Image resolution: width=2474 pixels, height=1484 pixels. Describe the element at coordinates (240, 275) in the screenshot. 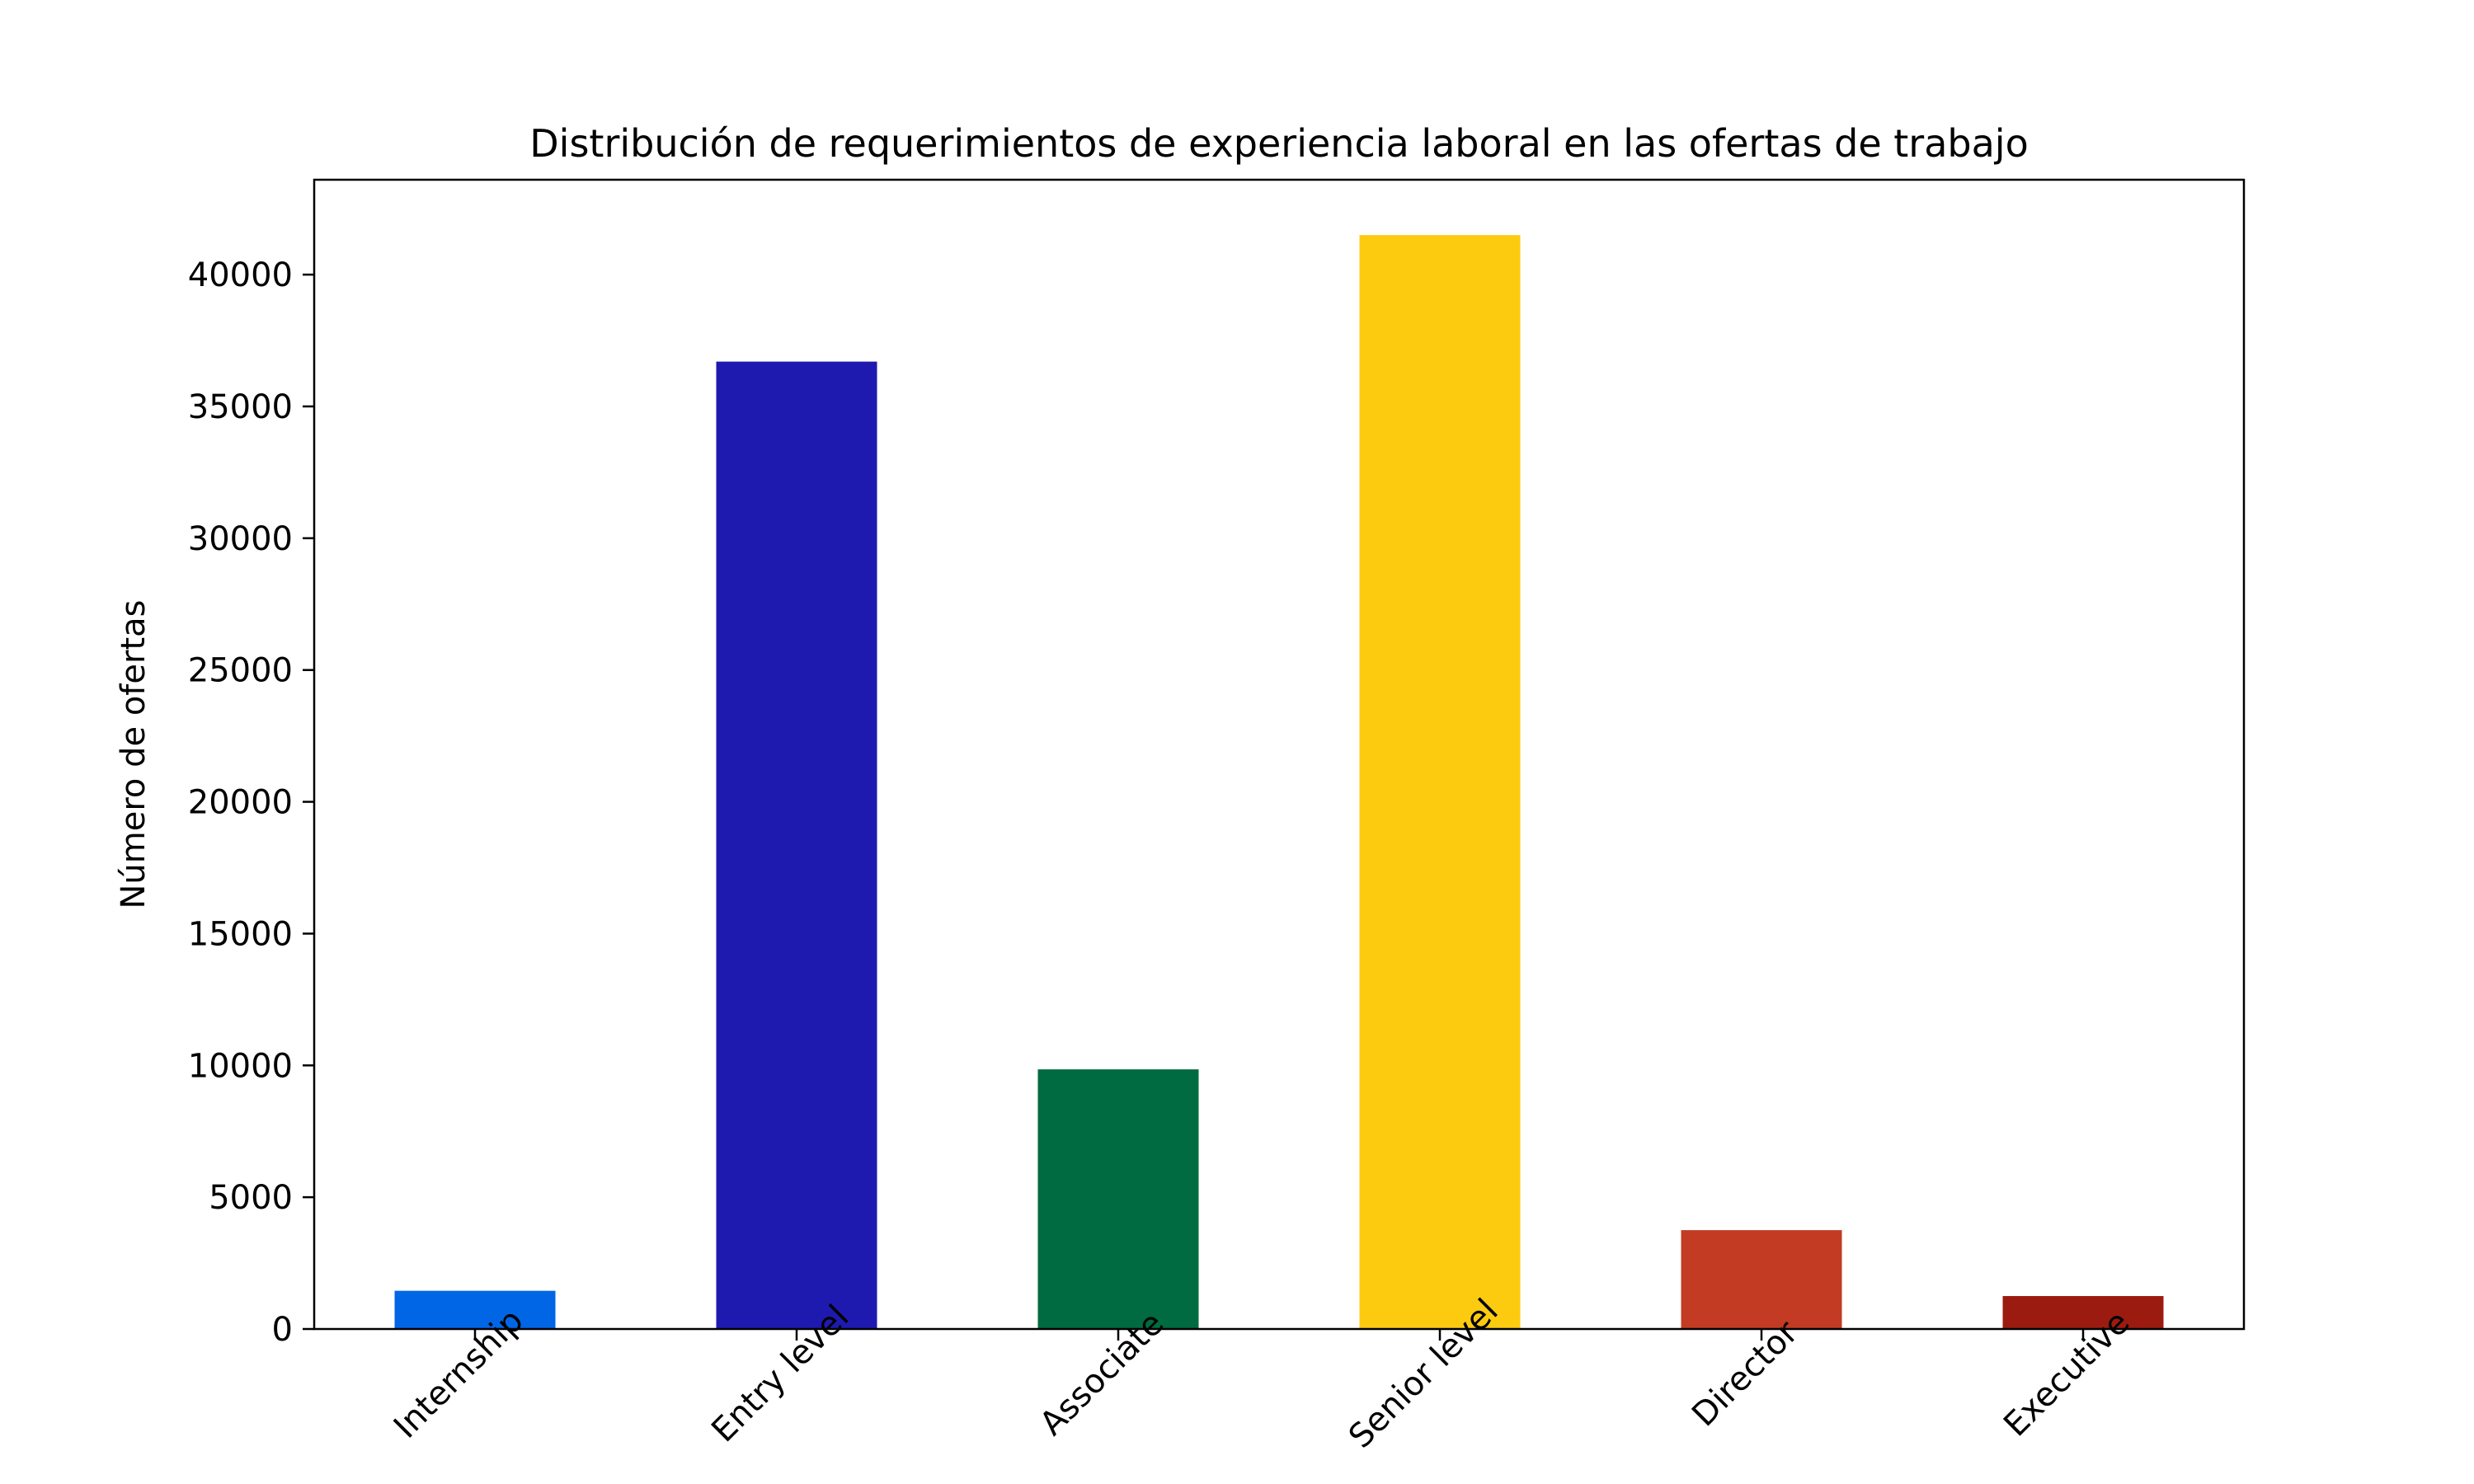

I see `y-tick-label: 40000` at that location.